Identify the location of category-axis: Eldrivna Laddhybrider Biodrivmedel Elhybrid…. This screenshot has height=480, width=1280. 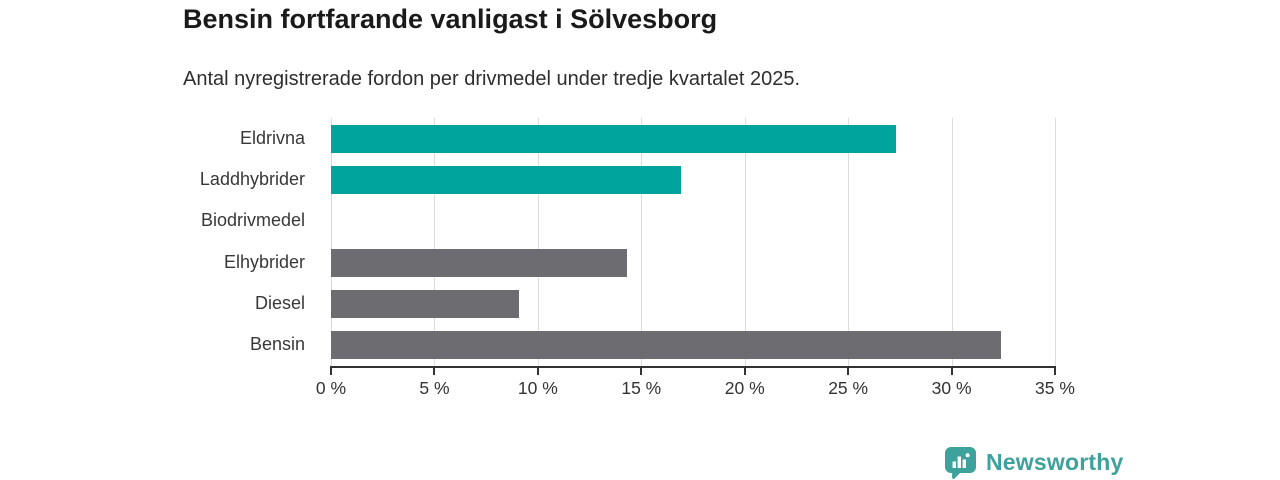
(159, 242).